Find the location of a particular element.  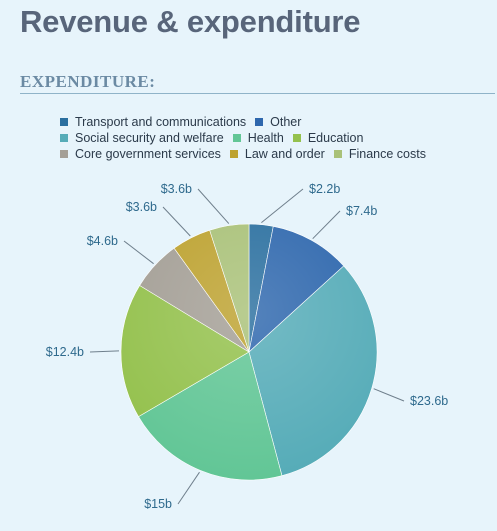

legend-swatch-law-order is located at coordinates (233, 154).